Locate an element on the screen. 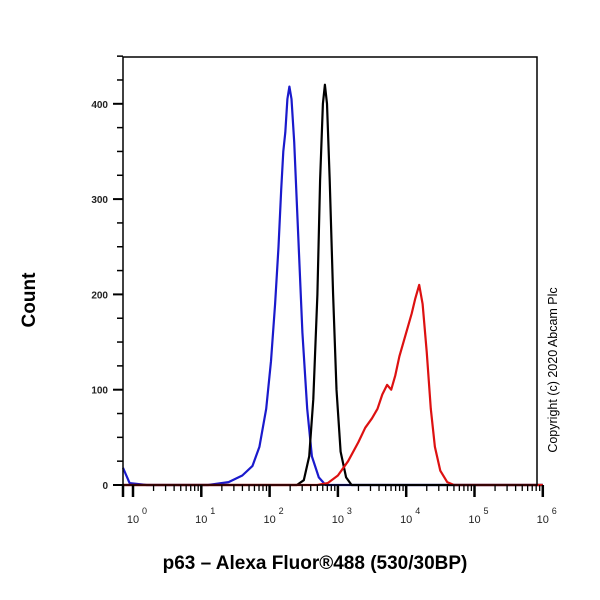 The width and height of the screenshot is (600, 600). y-tick-label: 200 is located at coordinates (99, 295).